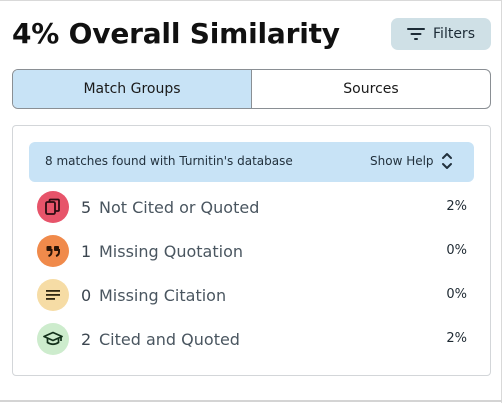  What do you see at coordinates (402, 161) in the screenshot?
I see `show-help-button: Show Help` at bounding box center [402, 161].